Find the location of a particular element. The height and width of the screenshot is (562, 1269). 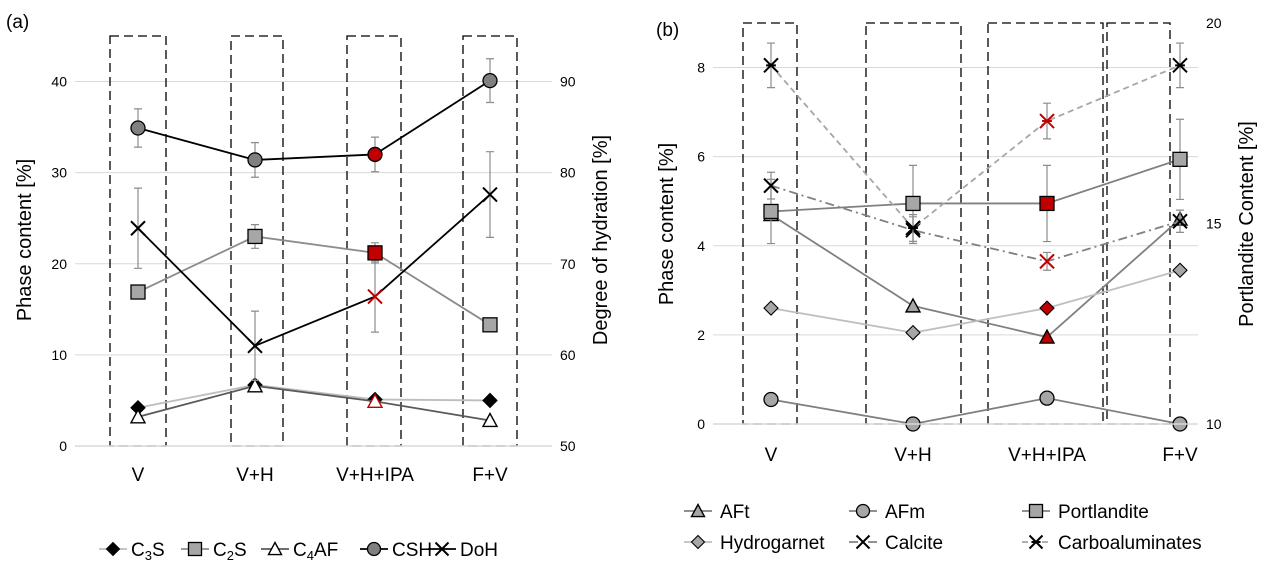

y2-tick-label: 20 is located at coordinates (1214, 23).